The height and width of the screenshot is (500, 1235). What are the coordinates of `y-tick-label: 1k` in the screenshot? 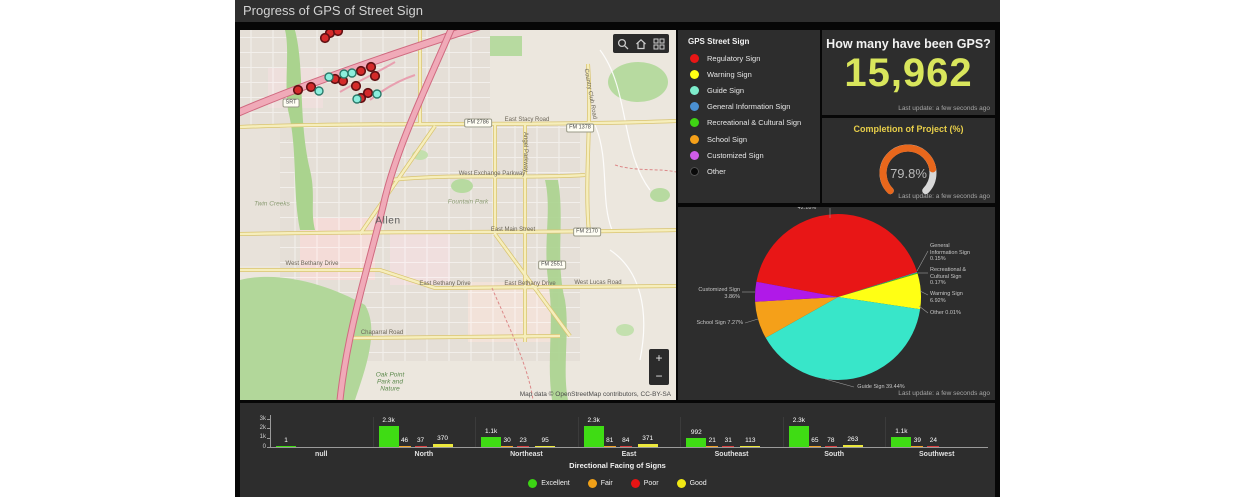 It's located at (262, 437).